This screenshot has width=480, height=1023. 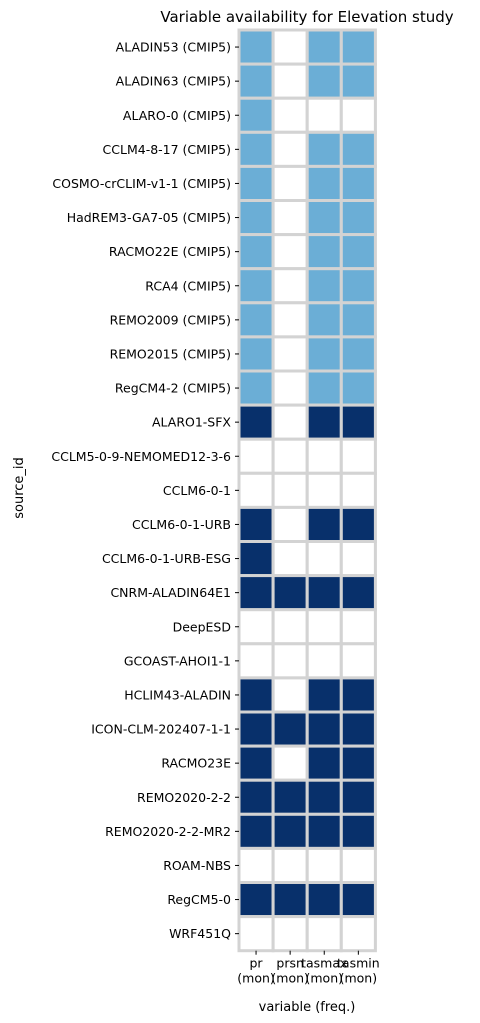 I want to click on x-tick-label-variable: pr, so click(x=257, y=963).